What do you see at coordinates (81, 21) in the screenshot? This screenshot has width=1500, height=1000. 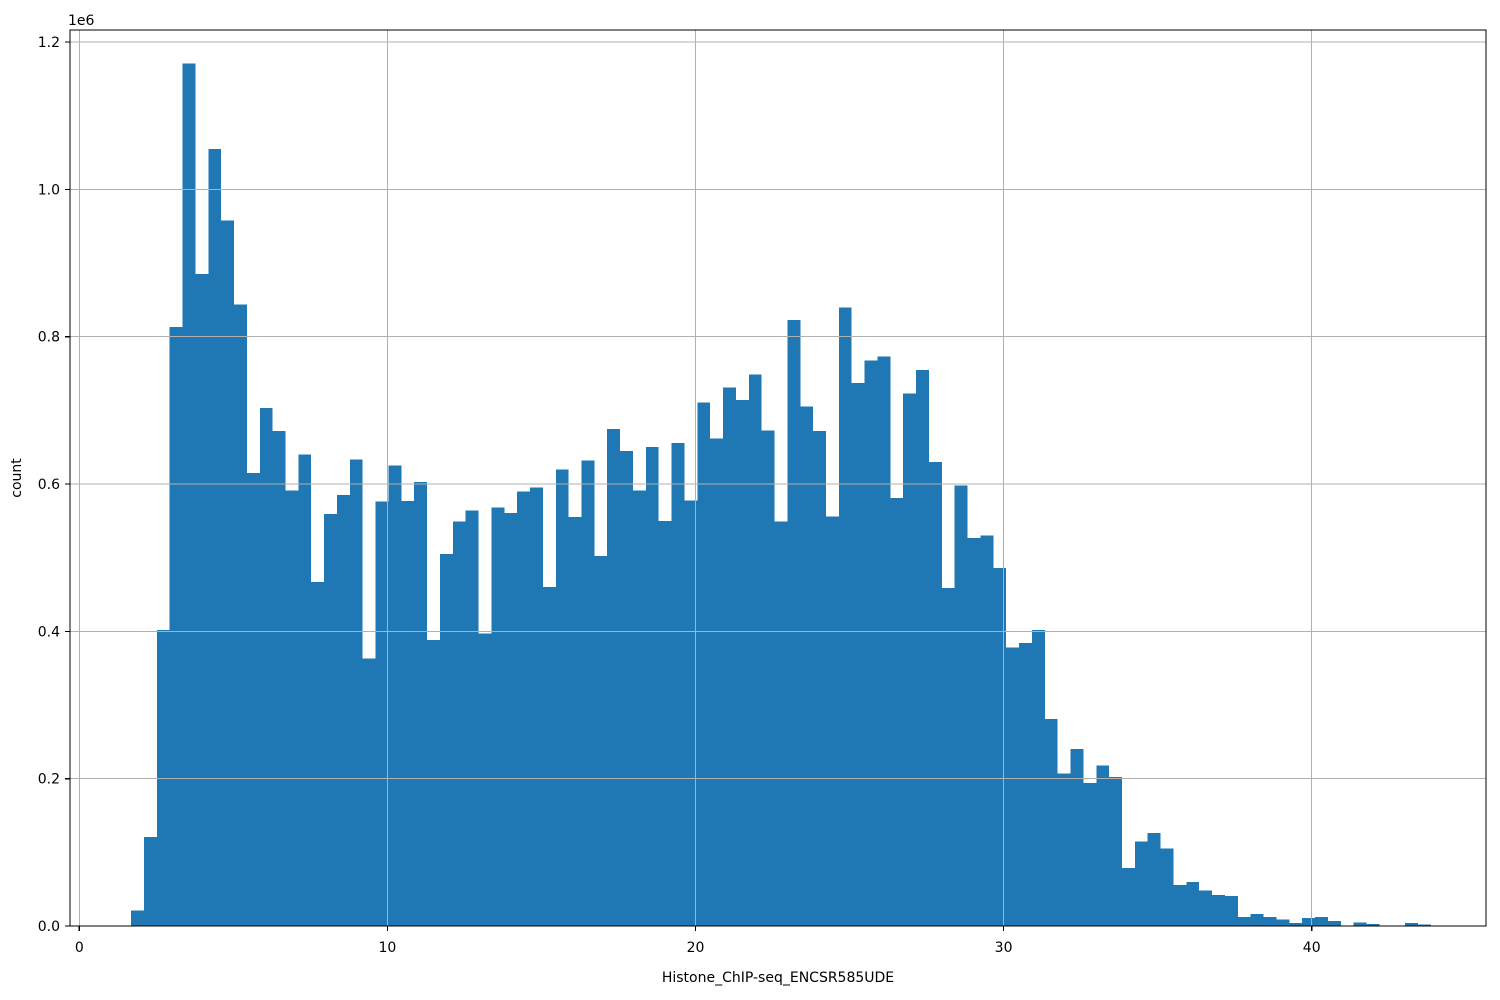 I see `y-axis-offset-label: 1e6` at bounding box center [81, 21].